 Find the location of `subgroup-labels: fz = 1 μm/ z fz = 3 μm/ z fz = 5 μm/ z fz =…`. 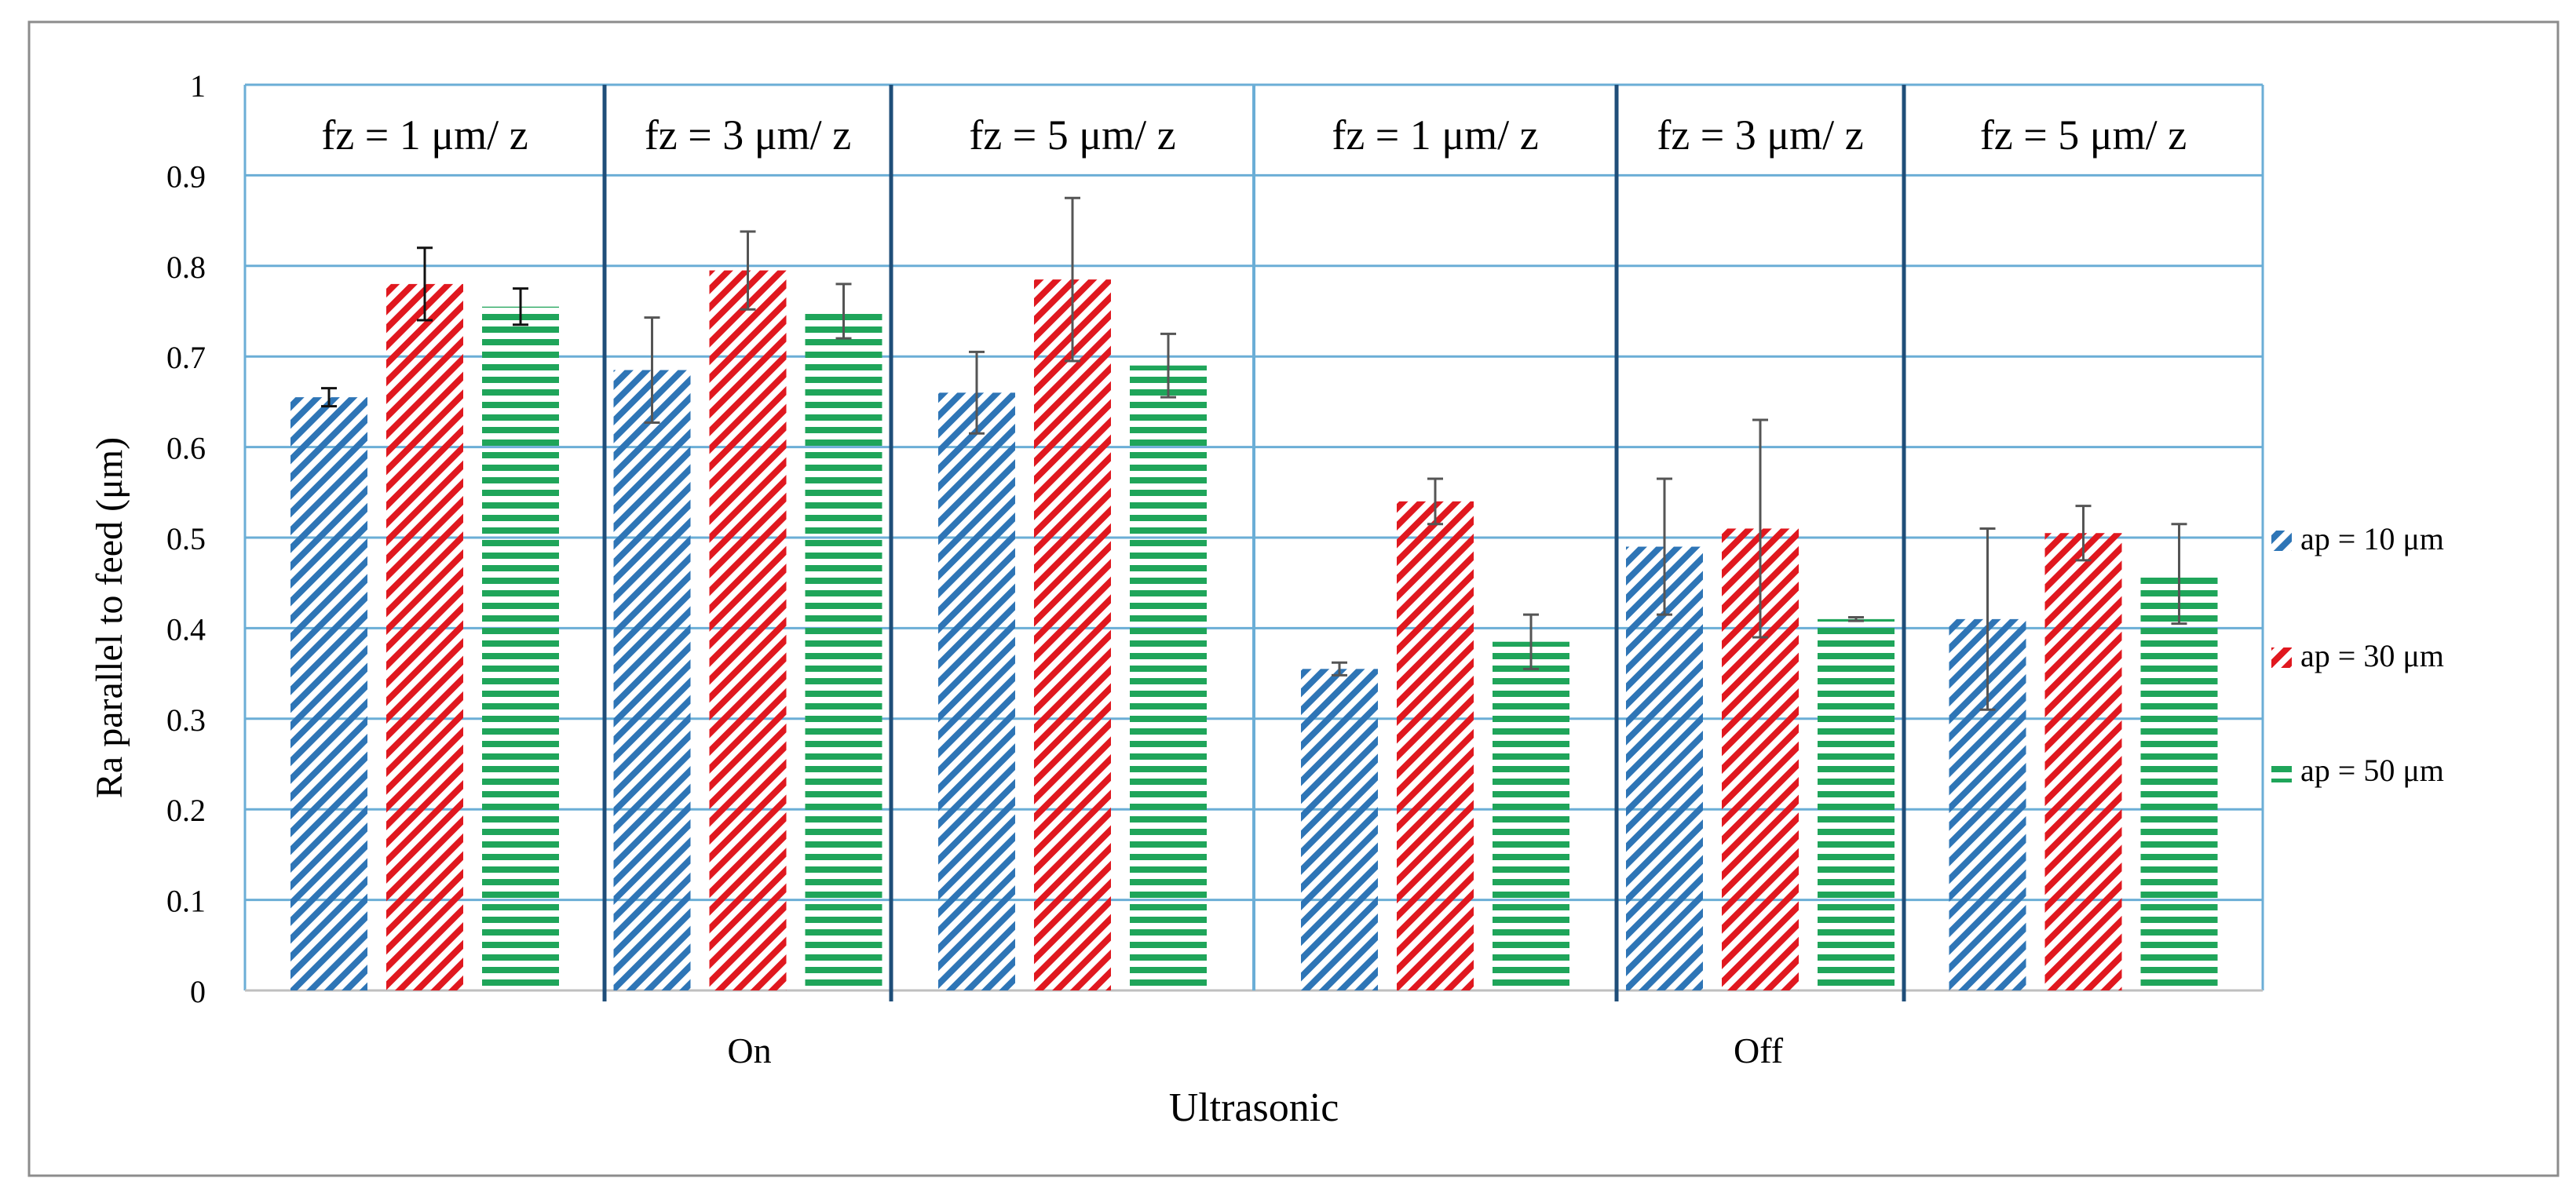

subgroup-labels: fz = 1 μm/ z fz = 3 μm/ z fz = 5 μm/ z fz =… is located at coordinates (1254, 135).